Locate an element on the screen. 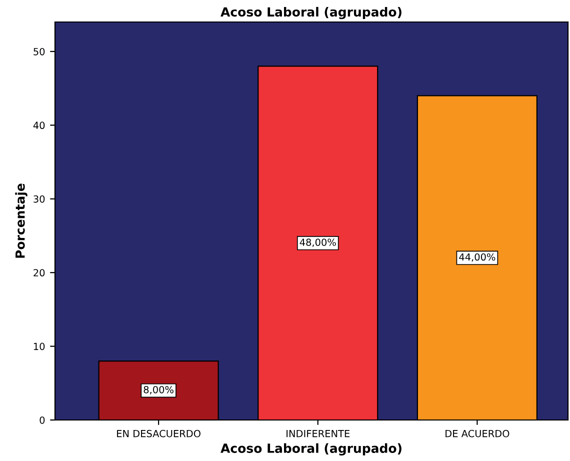  y-axis-title: Porcentaje is located at coordinates (21, 221).